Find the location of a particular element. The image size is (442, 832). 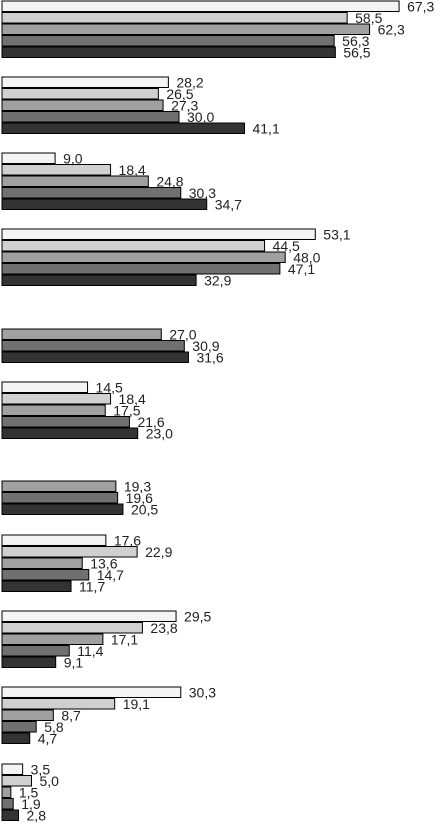

bar-g3-s2 is located at coordinates (56, 170).